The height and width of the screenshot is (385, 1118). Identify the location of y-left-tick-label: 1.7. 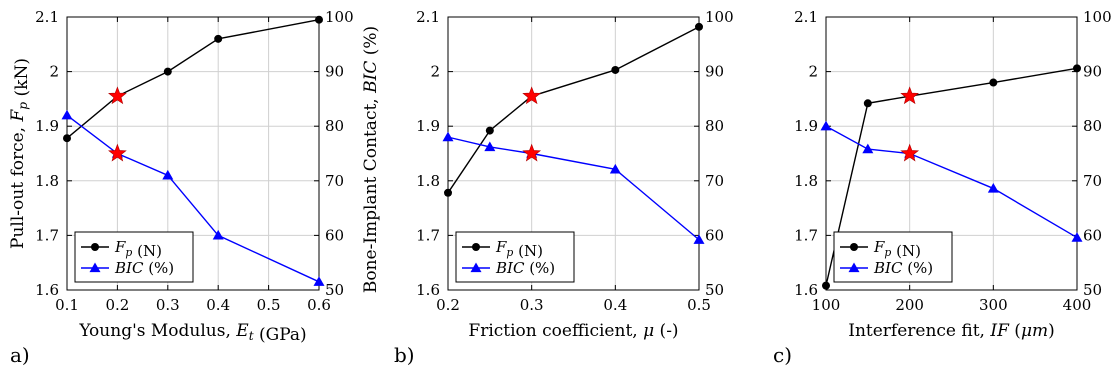
(806, 235).